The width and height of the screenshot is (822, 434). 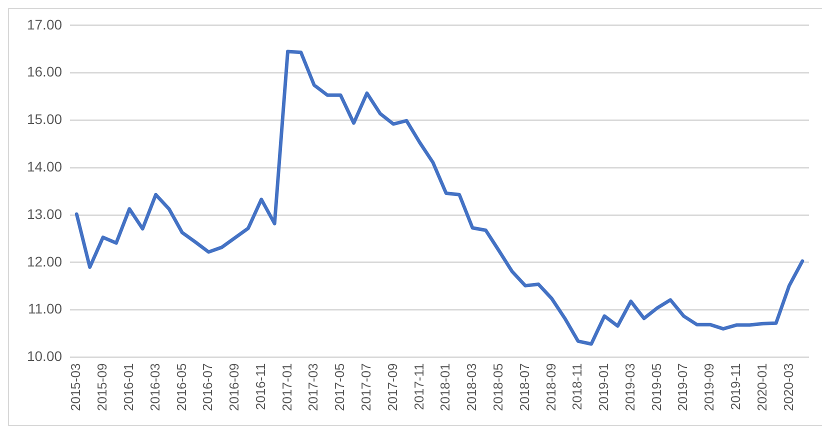 What do you see at coordinates (762, 387) in the screenshot?
I see `x-tick-label: 2020-01` at bounding box center [762, 387].